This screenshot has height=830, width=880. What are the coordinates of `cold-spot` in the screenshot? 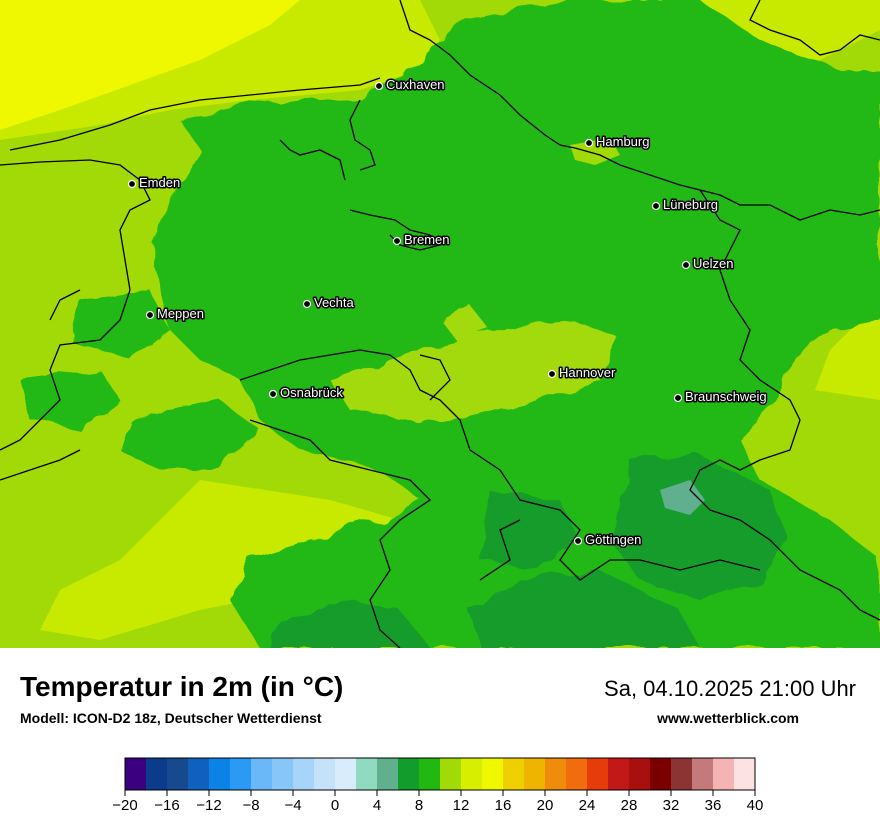 It's located at (682, 497).